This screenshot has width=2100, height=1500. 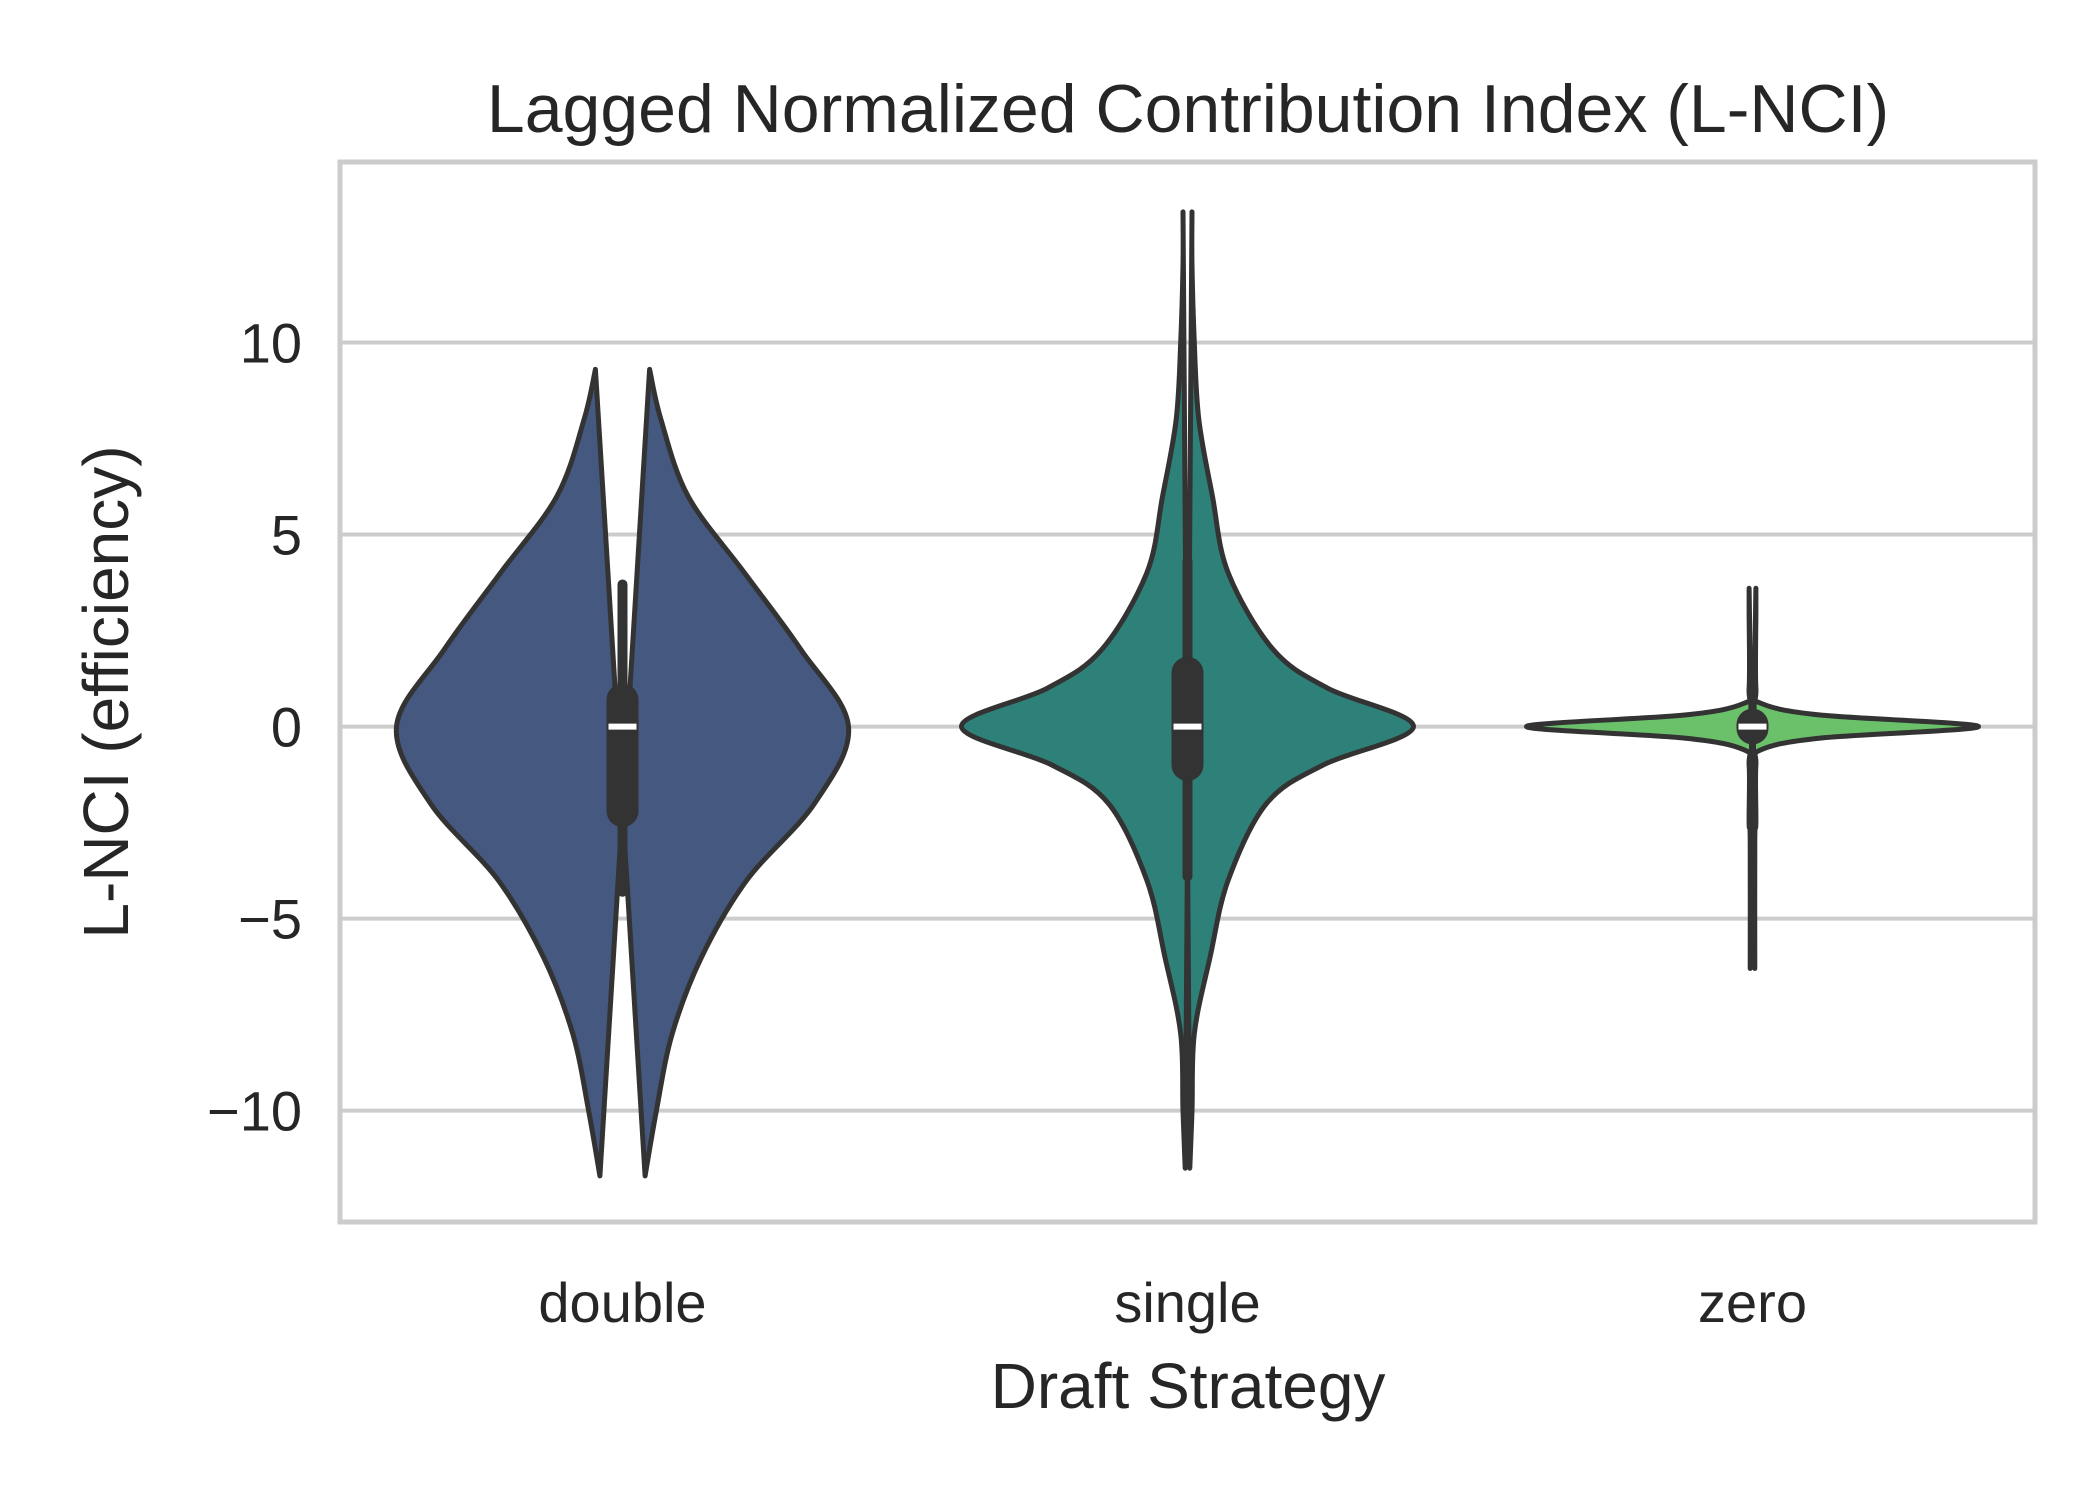 I want to click on violin-single, so click(x=1187, y=690).